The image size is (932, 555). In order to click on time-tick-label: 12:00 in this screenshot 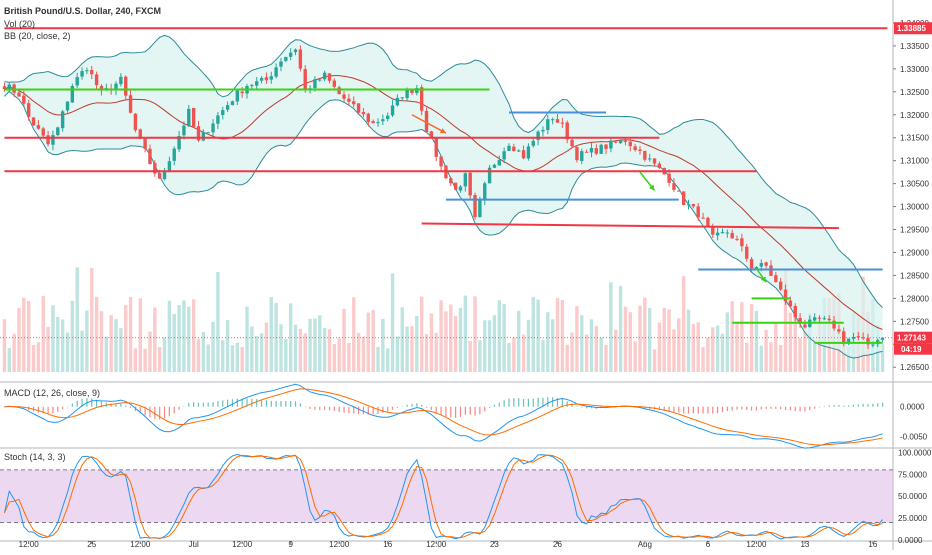, I will do `click(339, 544)`.